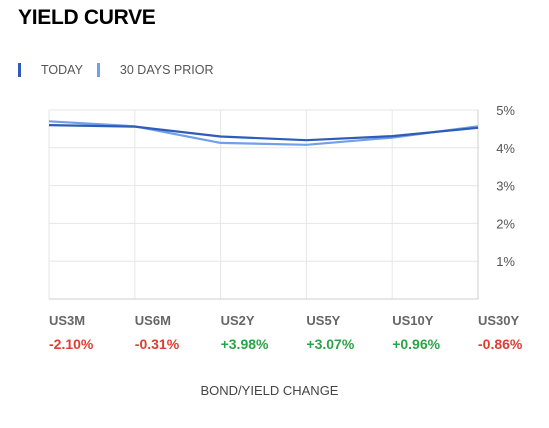 This screenshot has height=428, width=549. I want to click on y-tick-label: 5%, so click(505, 110).